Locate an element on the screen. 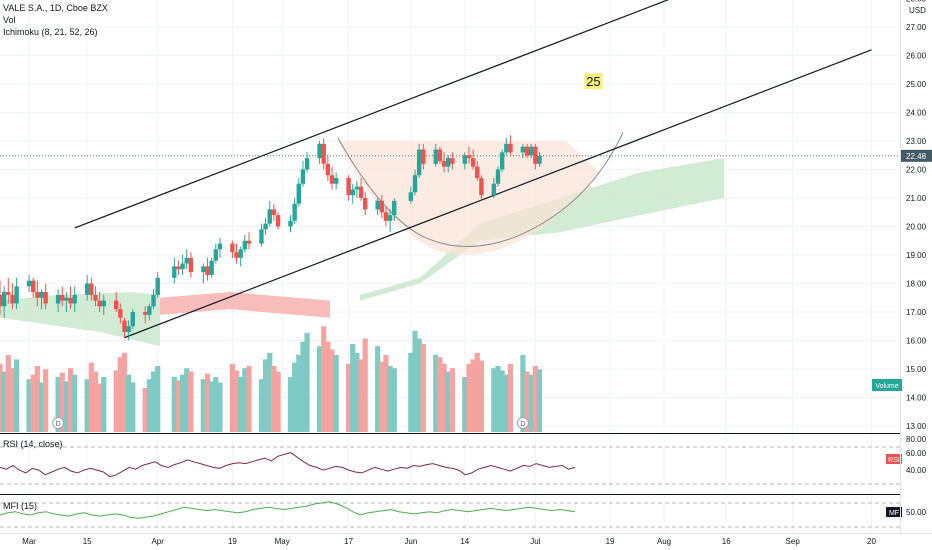  y-tick-label: 21.00 is located at coordinates (916, 198).